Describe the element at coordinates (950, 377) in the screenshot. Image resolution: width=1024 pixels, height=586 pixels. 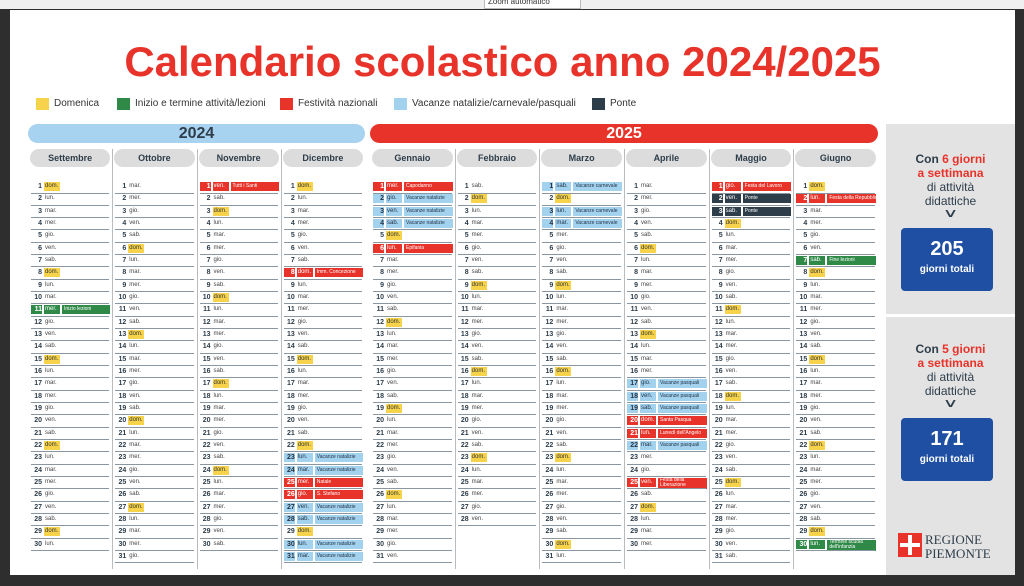
I see `summary-activity: di attività` at that location.